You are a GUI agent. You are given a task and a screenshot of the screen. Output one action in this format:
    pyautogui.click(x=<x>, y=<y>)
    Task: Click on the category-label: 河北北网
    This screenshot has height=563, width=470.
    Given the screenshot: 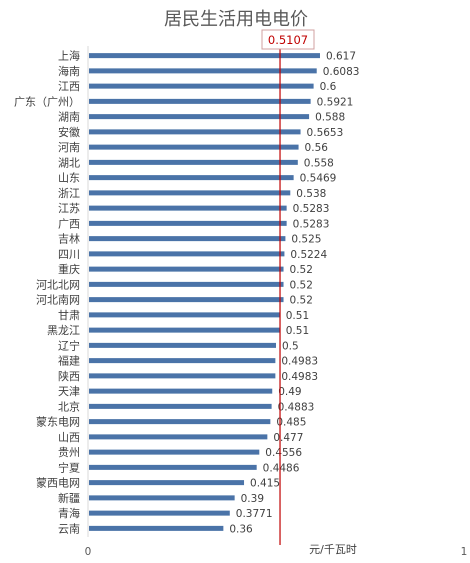 What is the action you would take?
    pyautogui.click(x=58, y=284)
    